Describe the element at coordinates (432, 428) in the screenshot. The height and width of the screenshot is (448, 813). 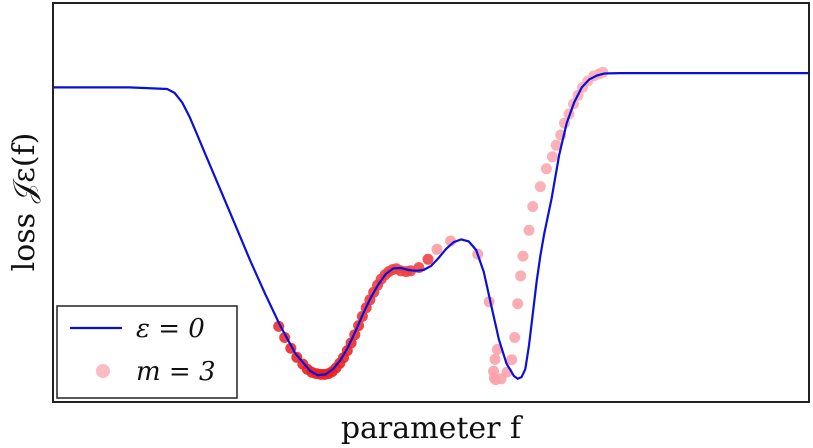
I see `x-axis-label: parameter f` at that location.